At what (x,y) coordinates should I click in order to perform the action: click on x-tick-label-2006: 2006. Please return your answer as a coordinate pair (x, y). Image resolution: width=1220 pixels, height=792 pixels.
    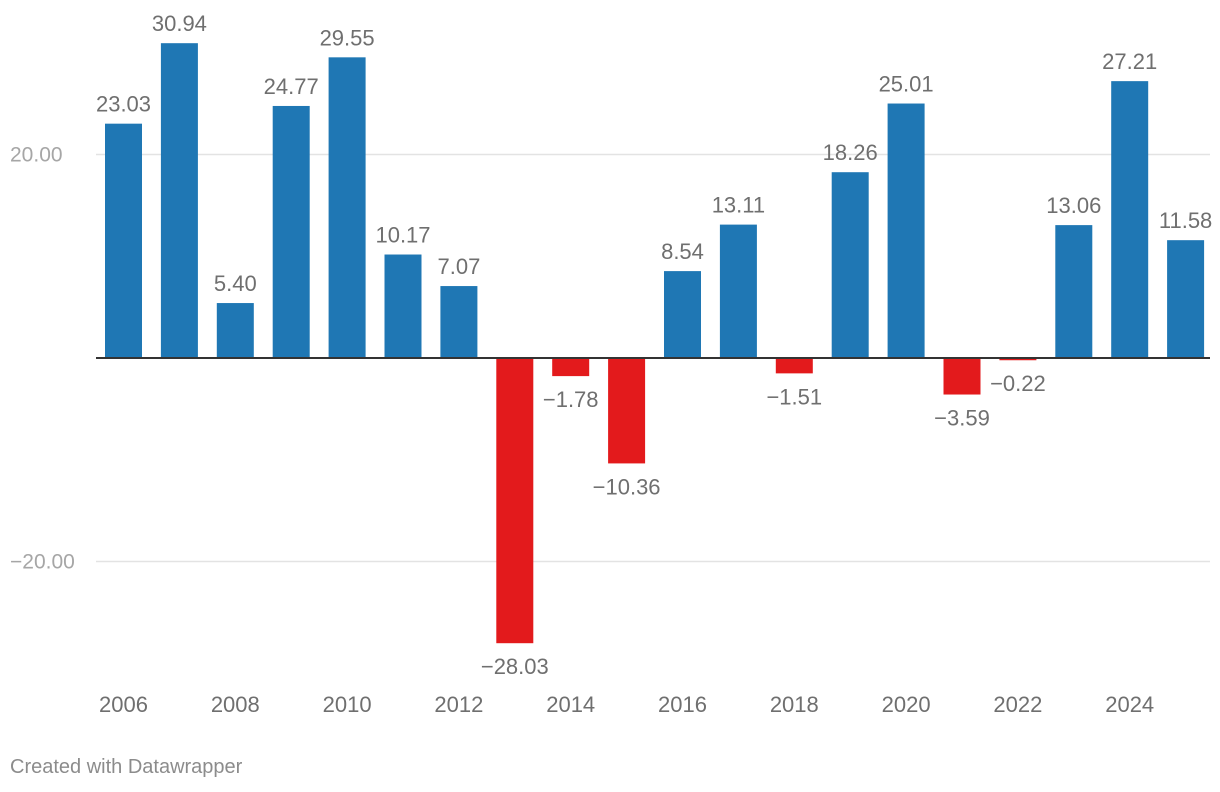
    Looking at the image, I should click on (123, 704).